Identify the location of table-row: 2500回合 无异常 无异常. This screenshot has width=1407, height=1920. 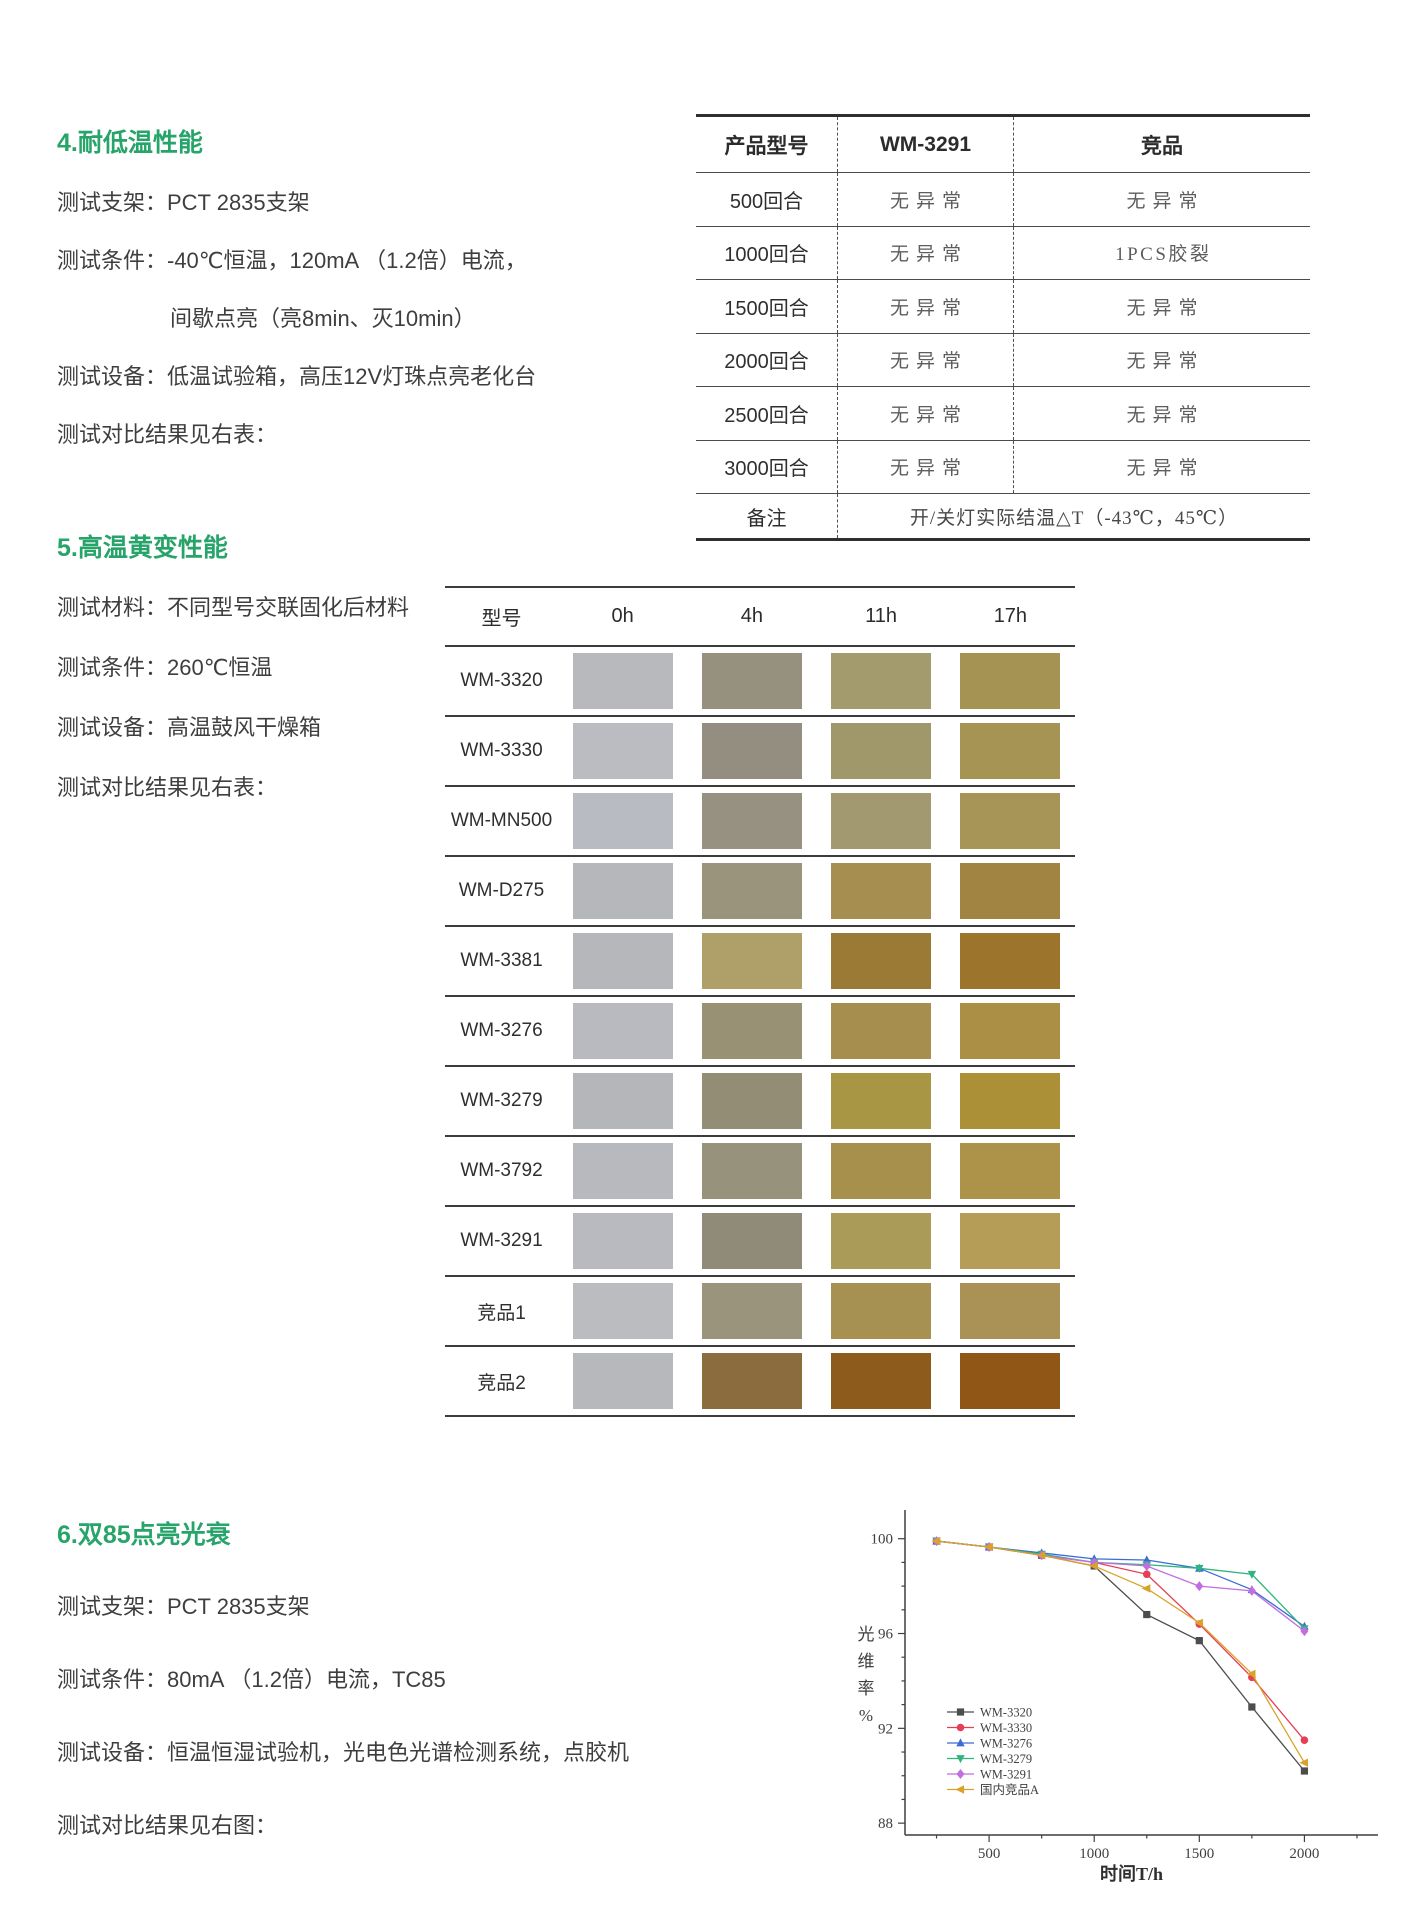
(1003, 413).